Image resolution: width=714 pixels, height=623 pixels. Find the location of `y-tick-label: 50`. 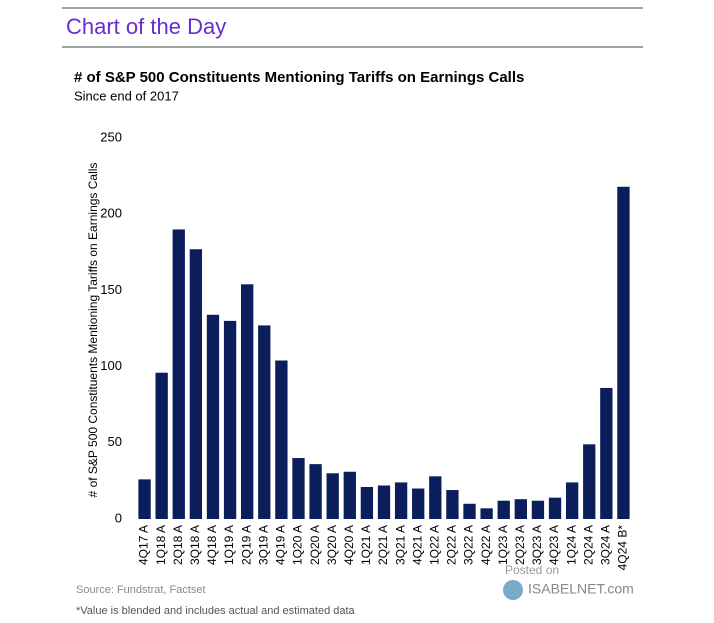

y-tick-label: 50 is located at coordinates (115, 441).